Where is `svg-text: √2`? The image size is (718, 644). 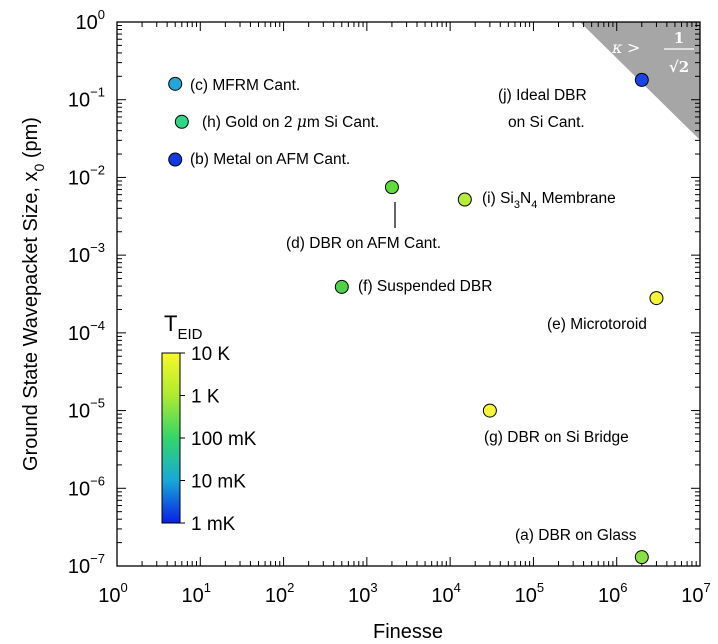
svg-text: √2 is located at coordinates (679, 67).